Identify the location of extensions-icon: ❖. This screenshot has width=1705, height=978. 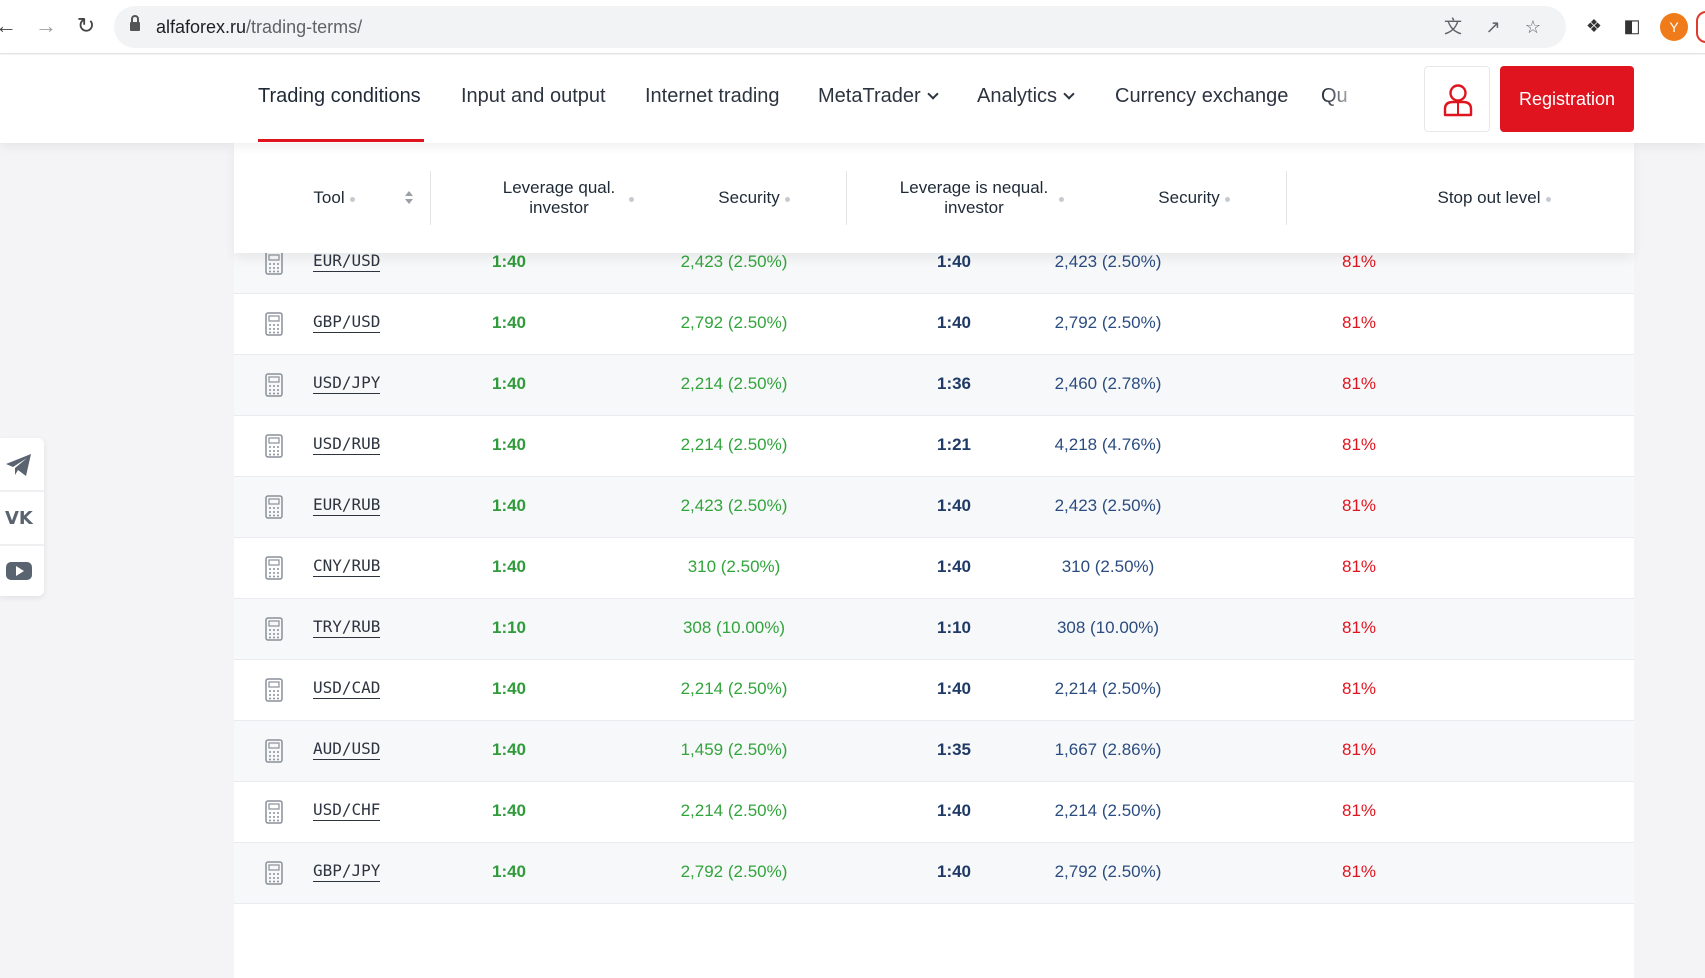
(1594, 26).